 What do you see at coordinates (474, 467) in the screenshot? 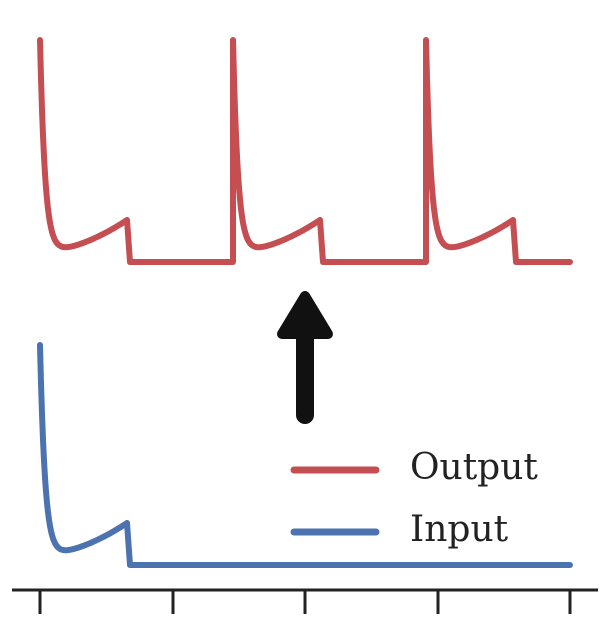
I see `legend-label: Output` at bounding box center [474, 467].